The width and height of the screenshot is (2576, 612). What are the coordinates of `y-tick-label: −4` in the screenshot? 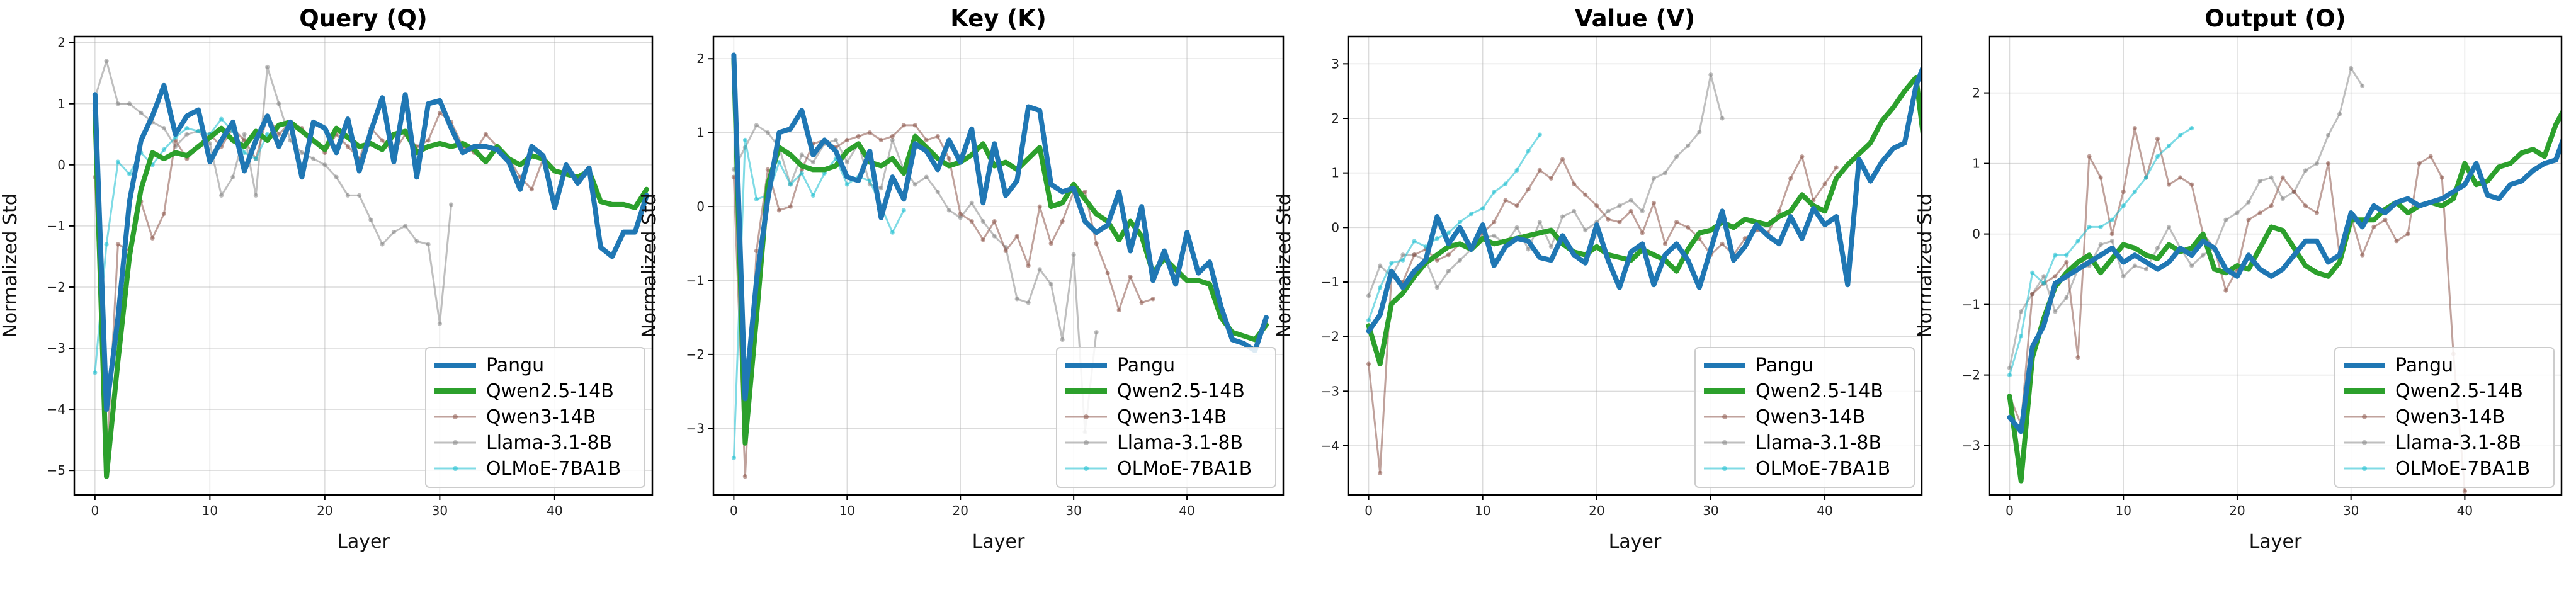 It's located at (1330, 445).